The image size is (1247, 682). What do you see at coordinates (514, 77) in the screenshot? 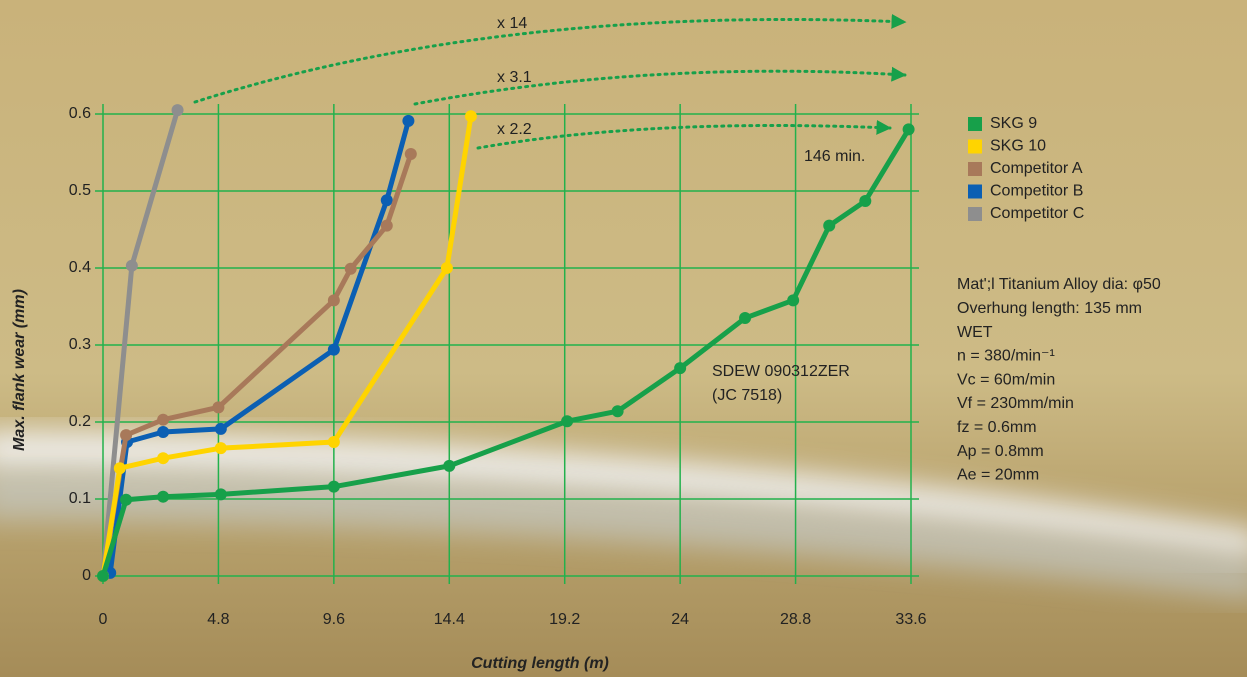
I see `annotation: x 3.1` at bounding box center [514, 77].